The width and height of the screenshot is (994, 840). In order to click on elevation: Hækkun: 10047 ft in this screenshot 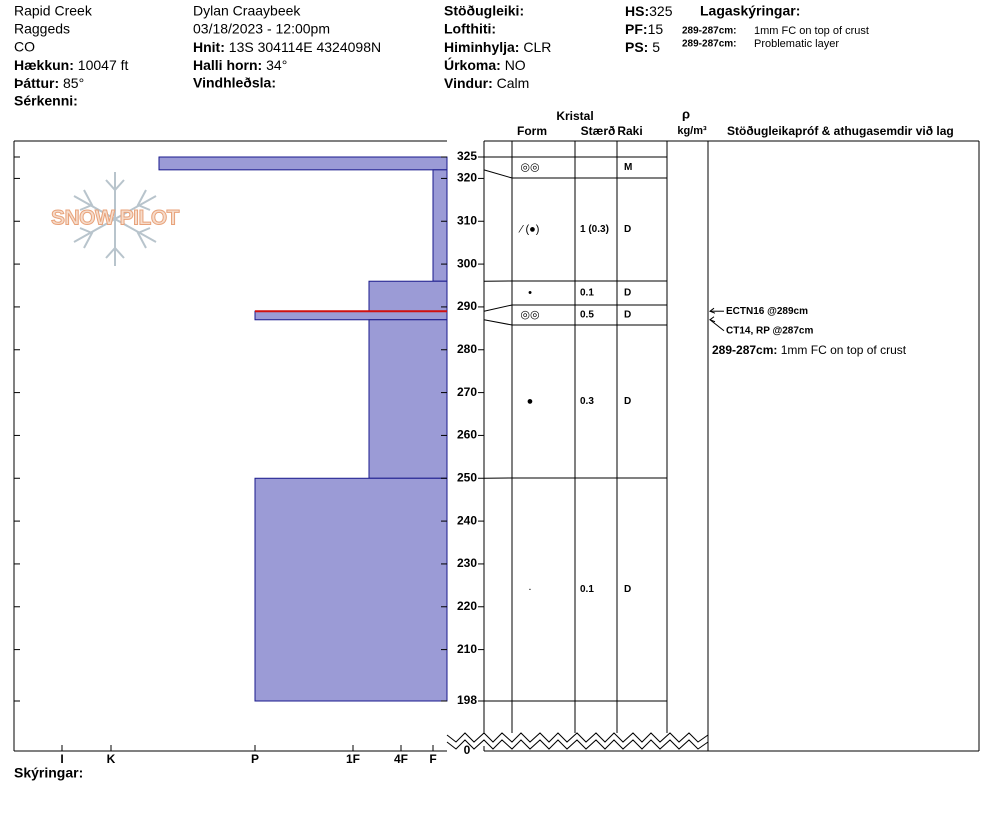, I will do `click(71, 65)`.